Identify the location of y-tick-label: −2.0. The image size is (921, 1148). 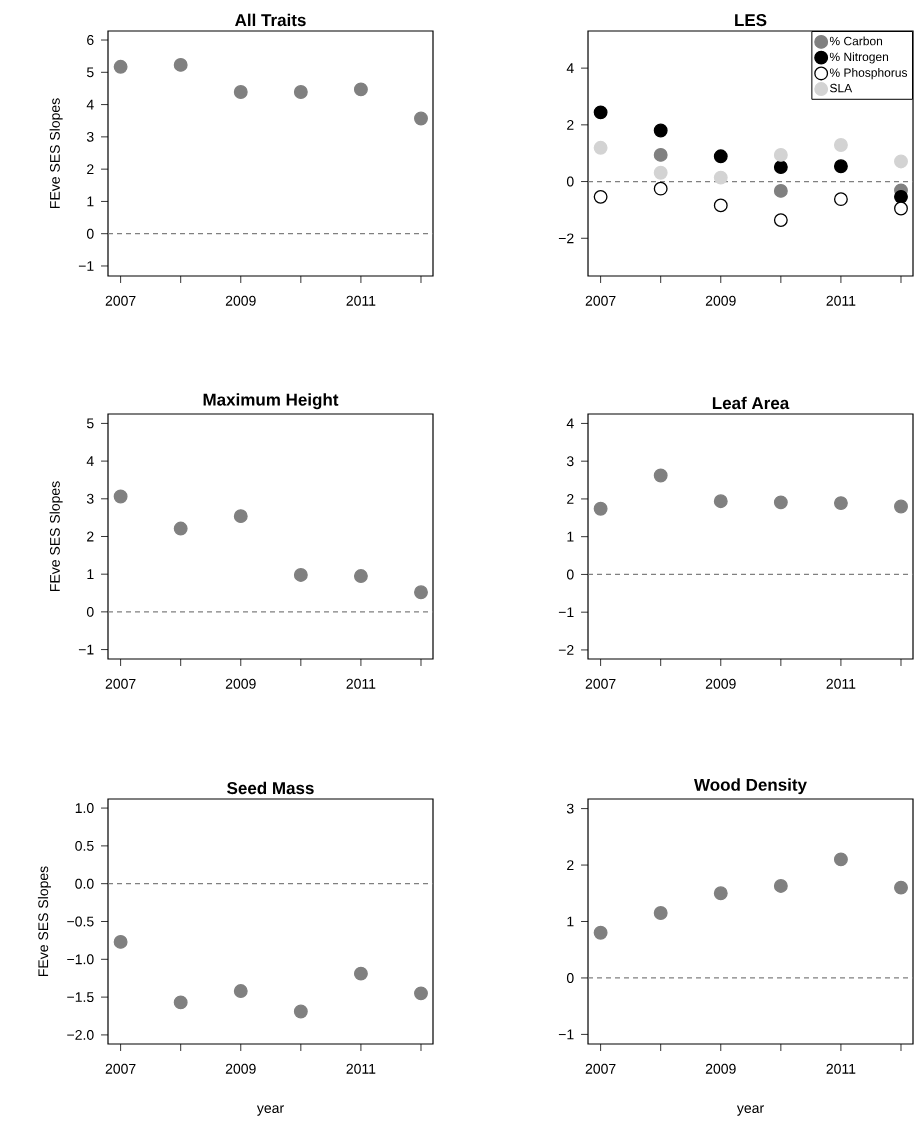
(80, 1034).